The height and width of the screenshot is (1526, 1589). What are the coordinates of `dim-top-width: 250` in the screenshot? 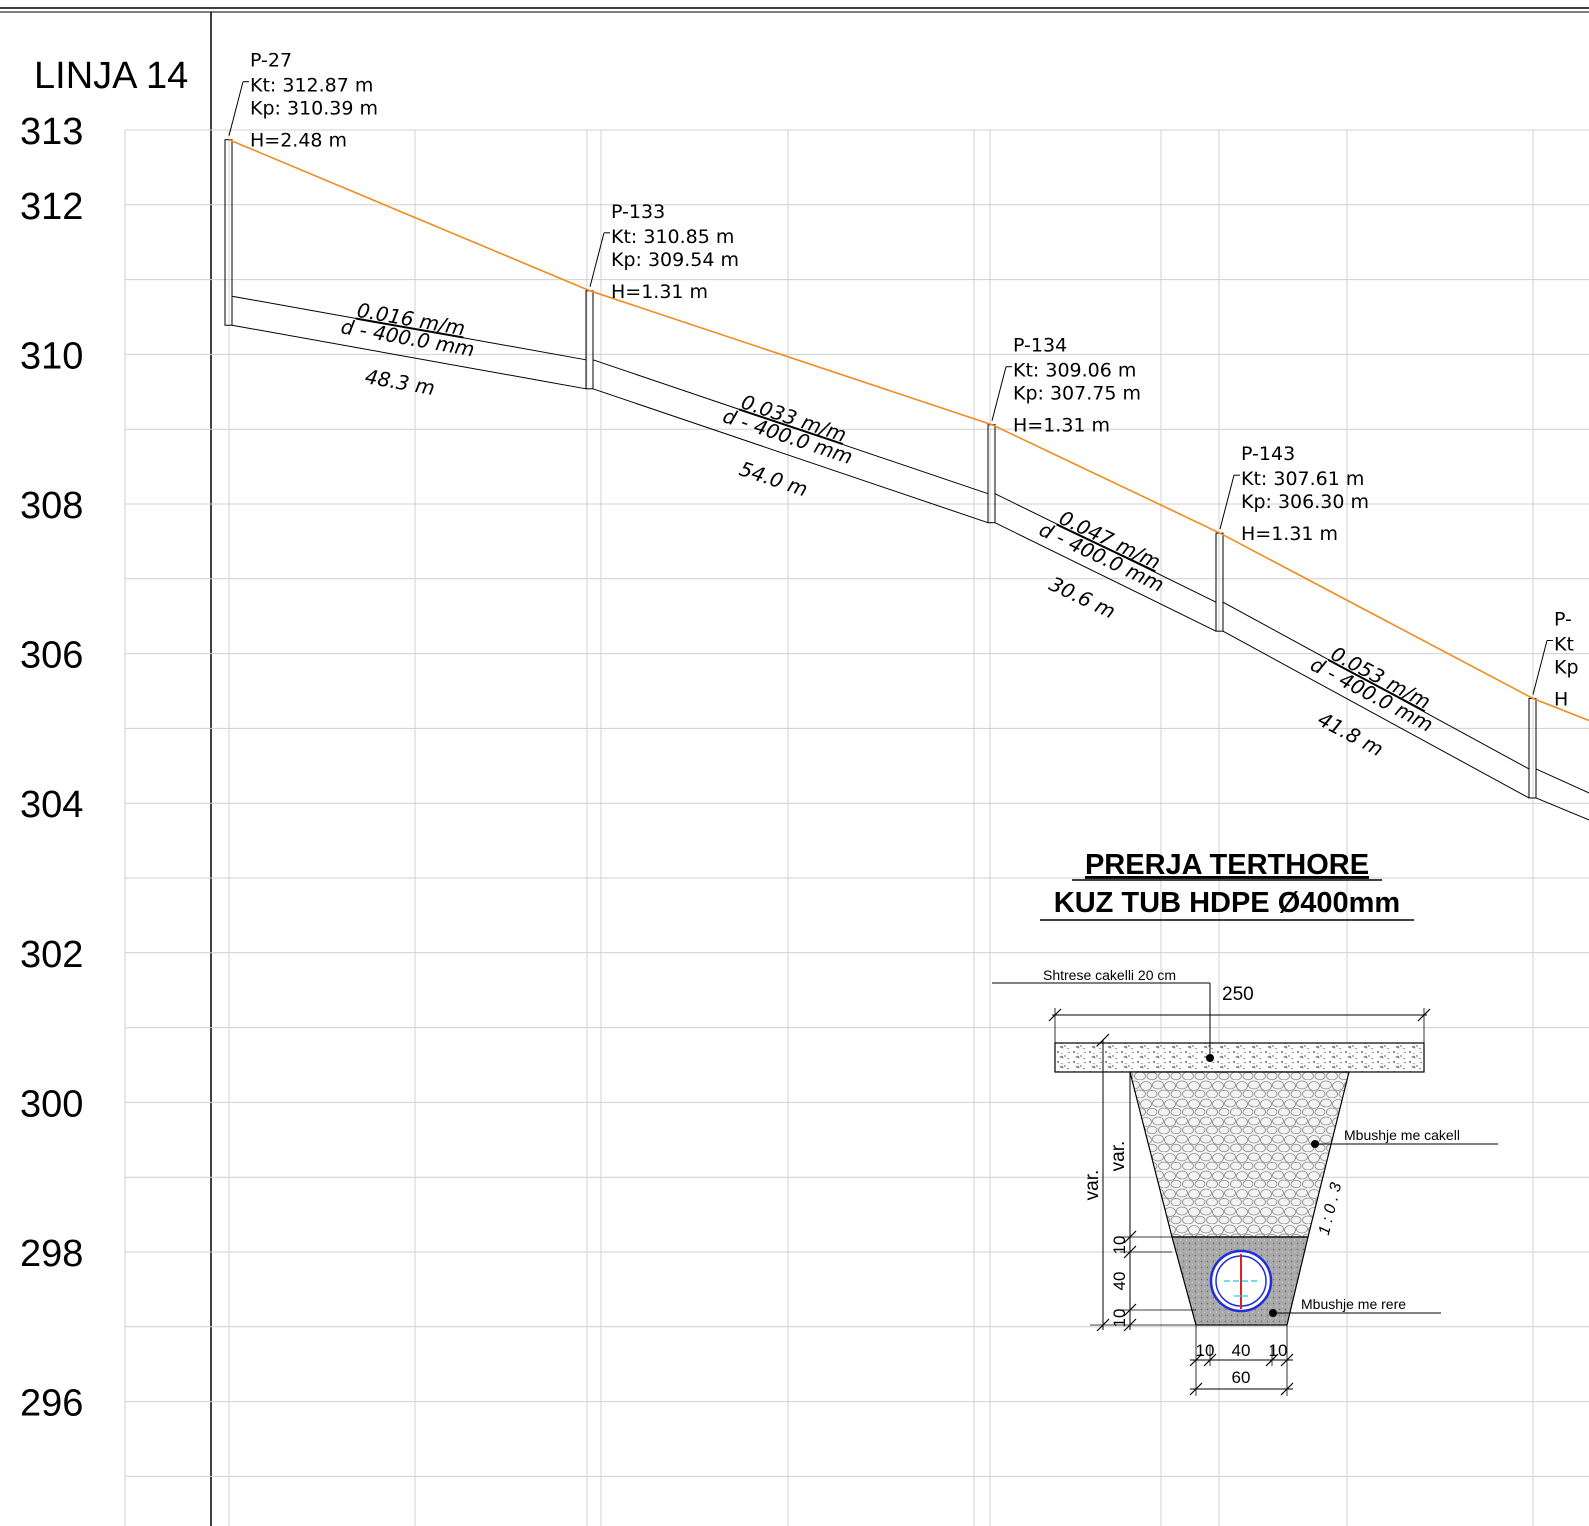 It's located at (1239, 1013).